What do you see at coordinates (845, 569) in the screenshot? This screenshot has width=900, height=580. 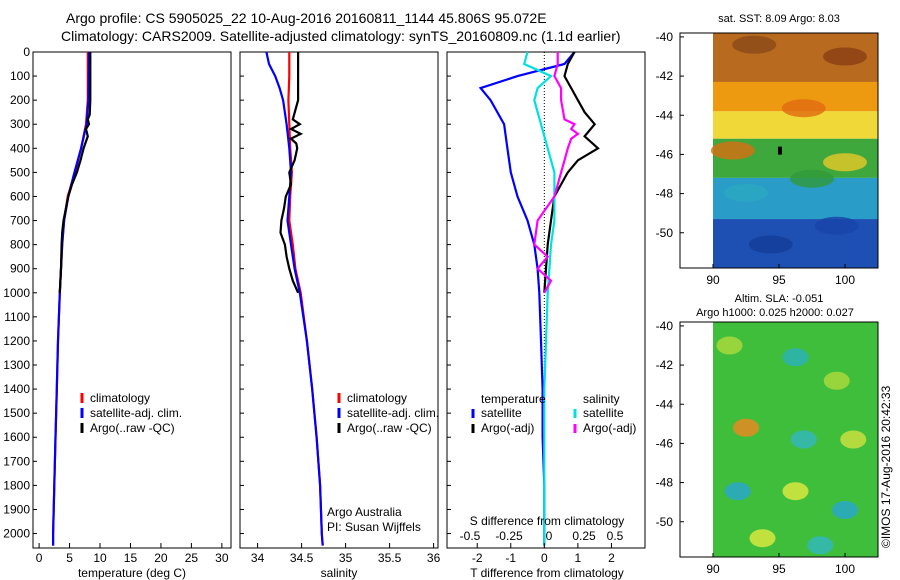 I see `sla_map-xtick-label: 100` at bounding box center [845, 569].